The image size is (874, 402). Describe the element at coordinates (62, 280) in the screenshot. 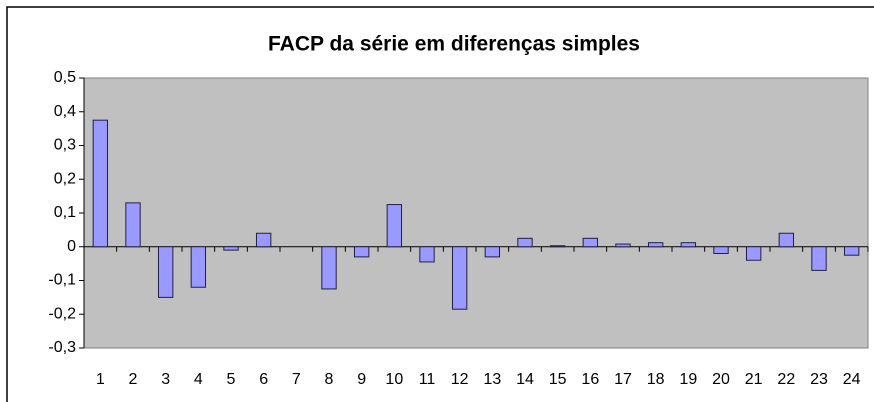

I see `y-tick-label: -0,1` at that location.